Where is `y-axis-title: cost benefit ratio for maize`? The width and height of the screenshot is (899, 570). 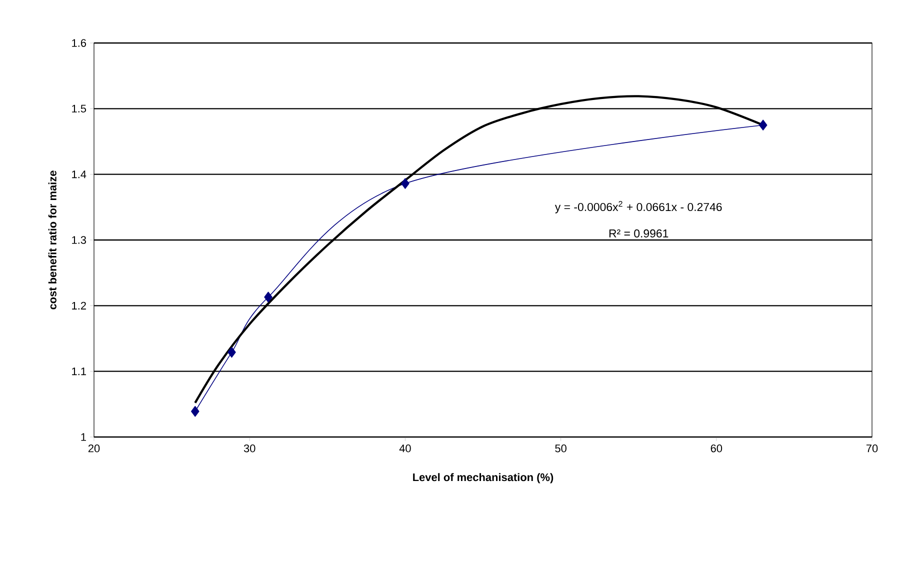 y-axis-title: cost benefit ratio for maize is located at coordinates (52, 240).